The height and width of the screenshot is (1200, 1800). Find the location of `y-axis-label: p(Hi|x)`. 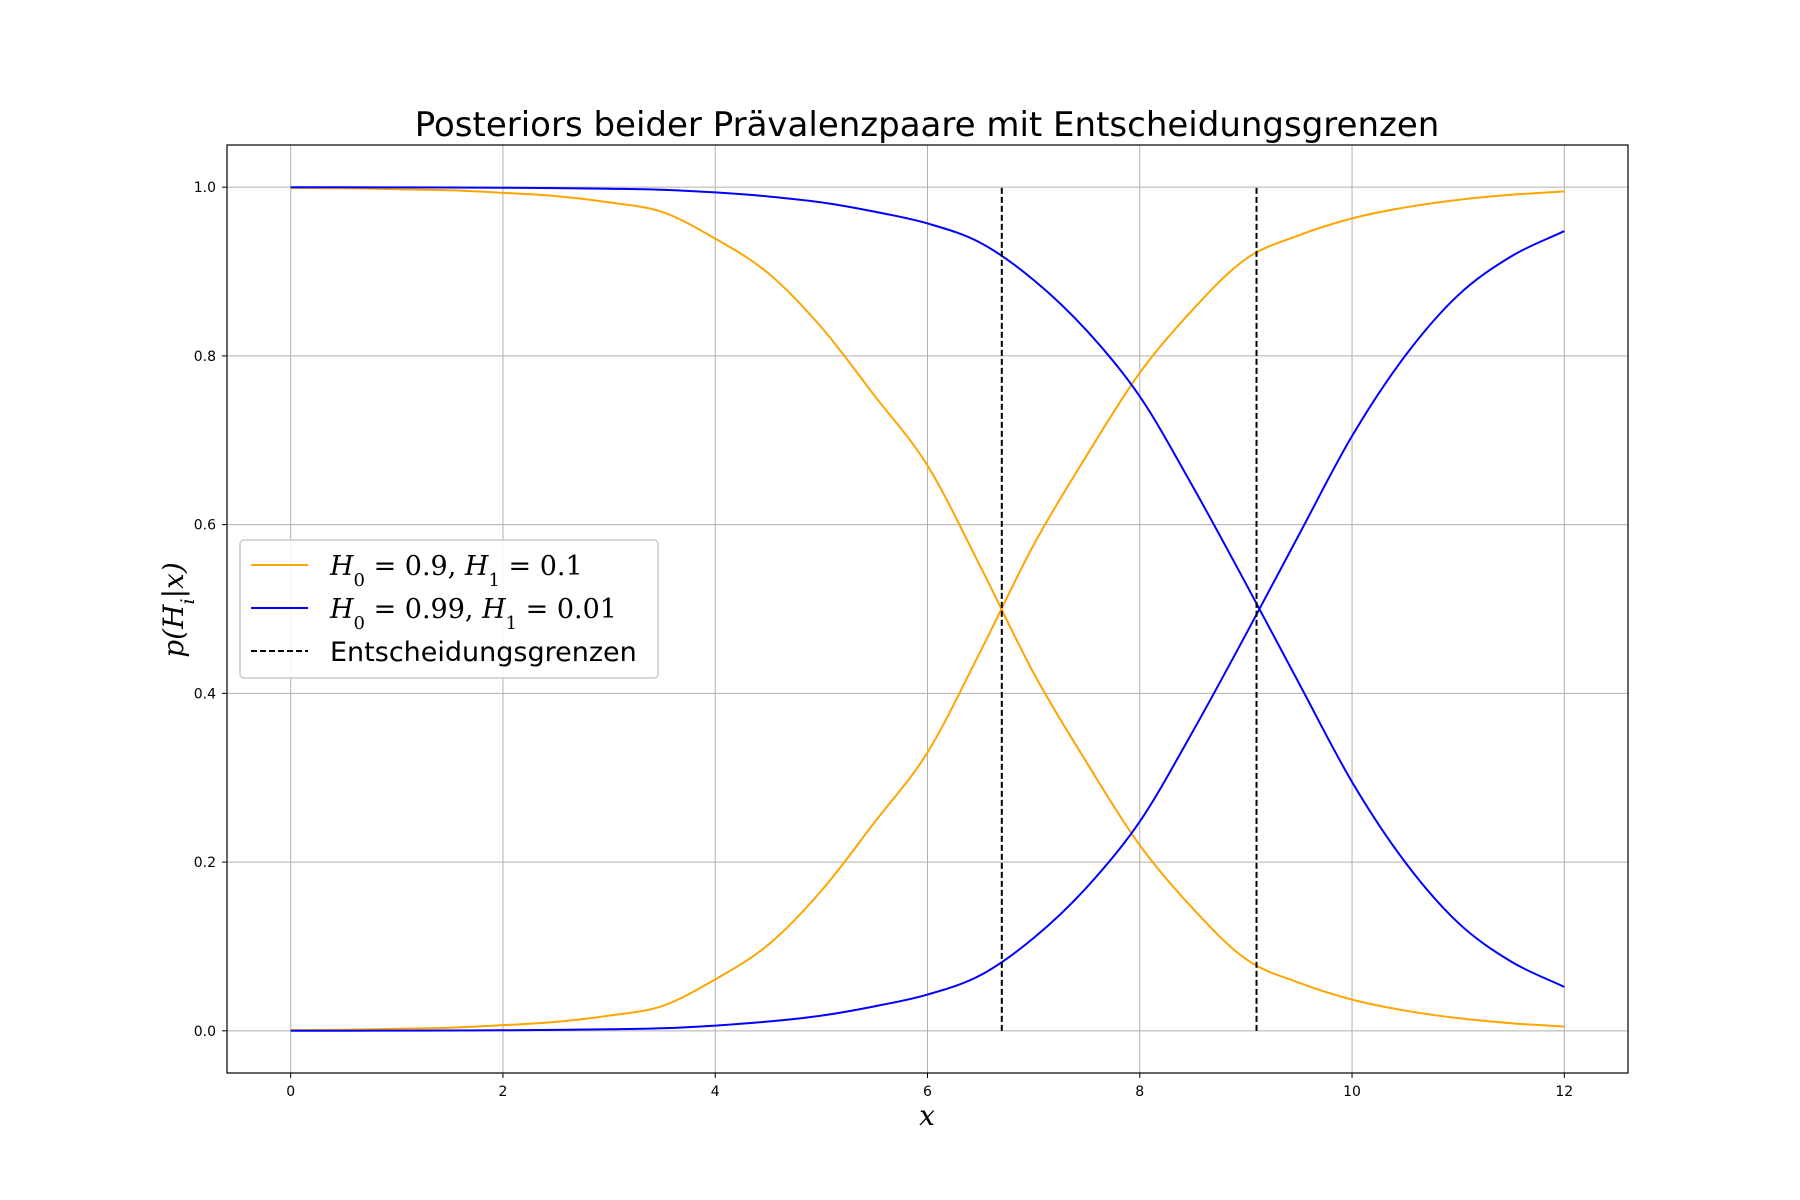

y-axis-label: p(Hi|x) is located at coordinates (178, 610).